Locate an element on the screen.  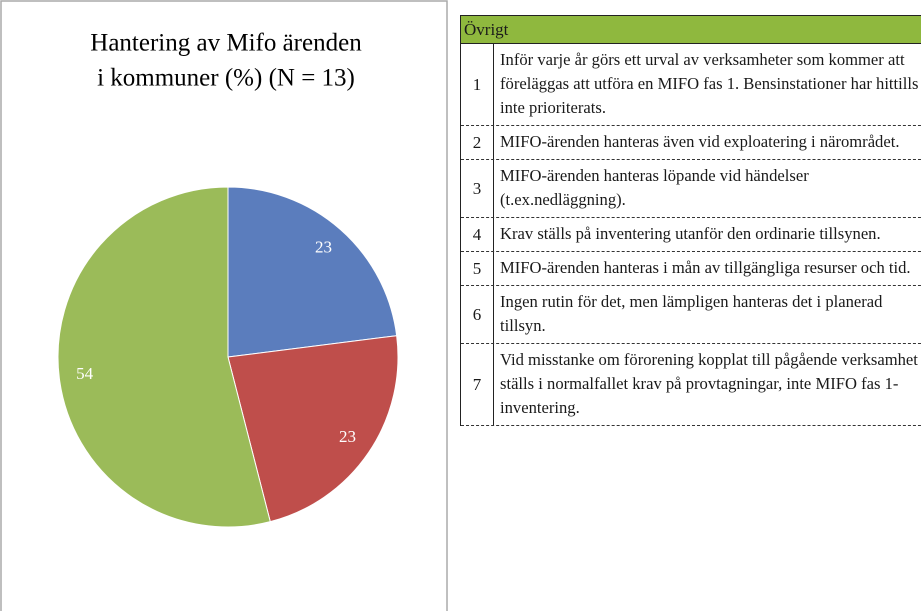
row-number: 4 is located at coordinates (477, 234).